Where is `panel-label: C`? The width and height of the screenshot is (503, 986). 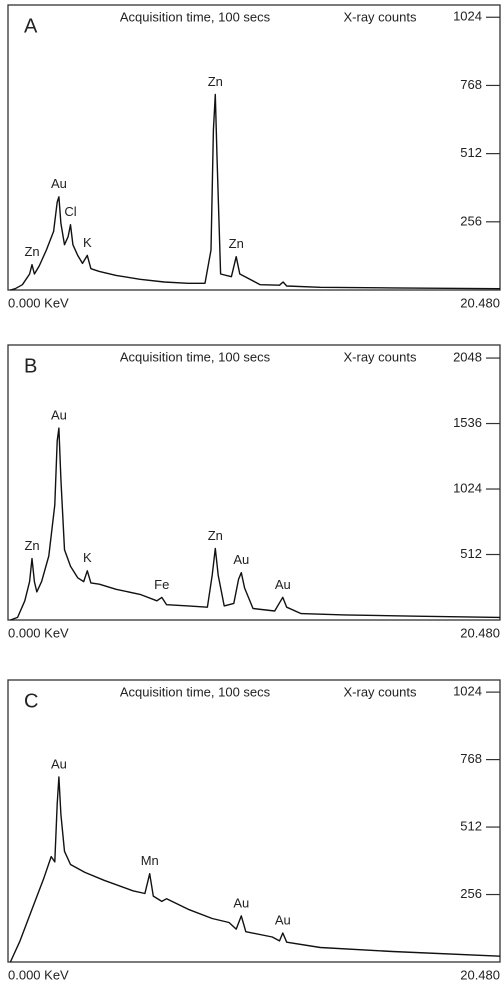 panel-label: C is located at coordinates (31, 701).